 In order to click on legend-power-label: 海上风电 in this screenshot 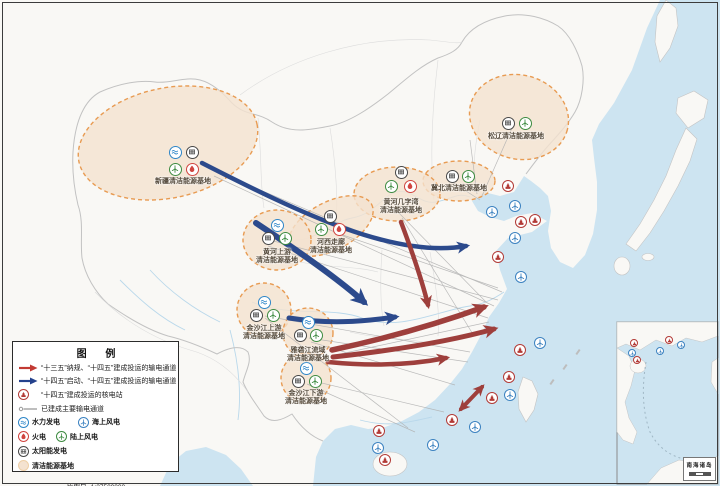, I will do `click(106, 423)`.